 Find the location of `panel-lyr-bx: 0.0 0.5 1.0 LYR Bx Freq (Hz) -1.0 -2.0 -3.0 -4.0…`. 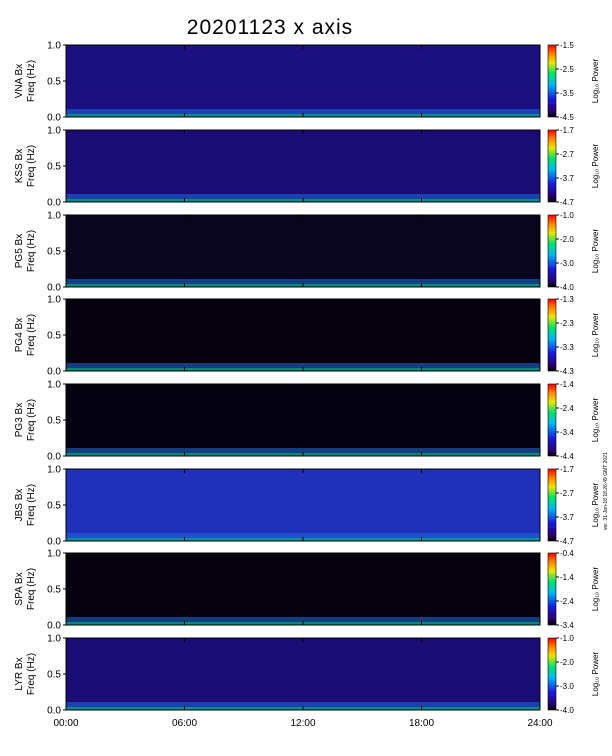

panel-lyr-bx: 0.0 0.5 1.0 LYR Bx Freq (Hz) -1.0 -2.0 -3.0 -4.0… is located at coordinates (307, 675).